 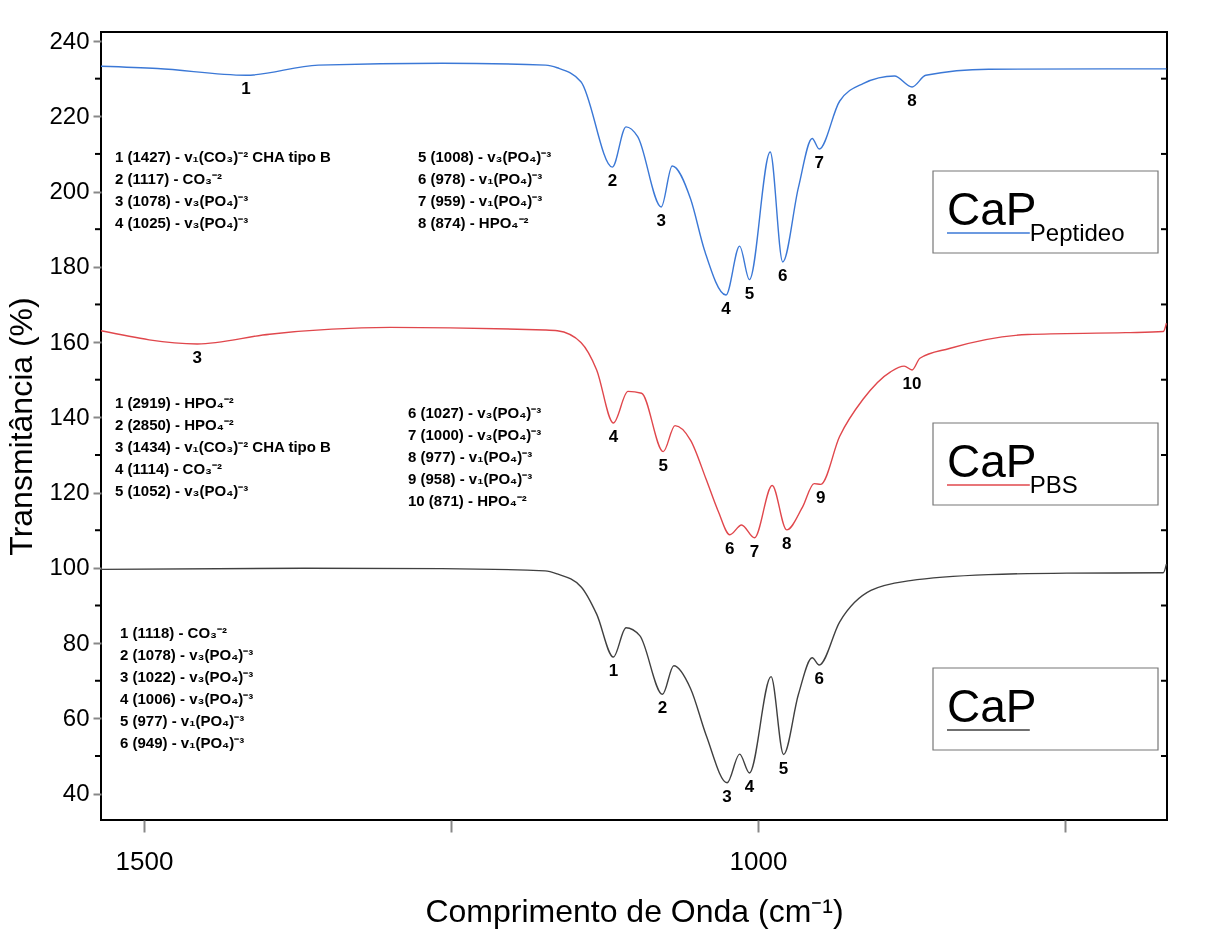 I want to click on annotation: 6 (1027) - v₃(PO₄)⁻³ 7 (1000) - v₃(PO₄)⁻³ 8 (977) - v₁(PO₄)⁻³ 9 (958) - v₁(PO₄)⁻³ 10 (871) - HPO₄⁻², so click(x=475, y=456).